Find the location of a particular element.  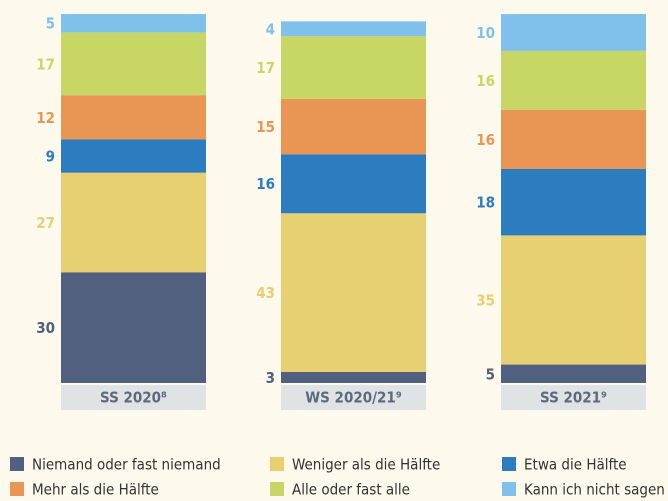

value-label: 15 is located at coordinates (265, 127).